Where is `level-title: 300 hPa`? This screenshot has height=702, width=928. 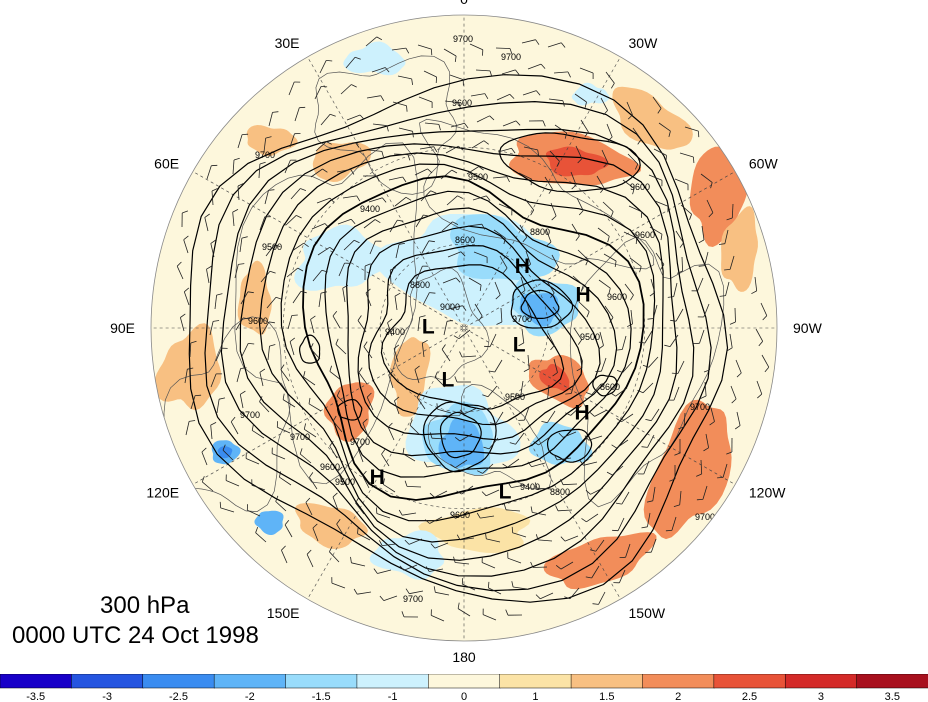 level-title: 300 hPa is located at coordinates (145, 605).